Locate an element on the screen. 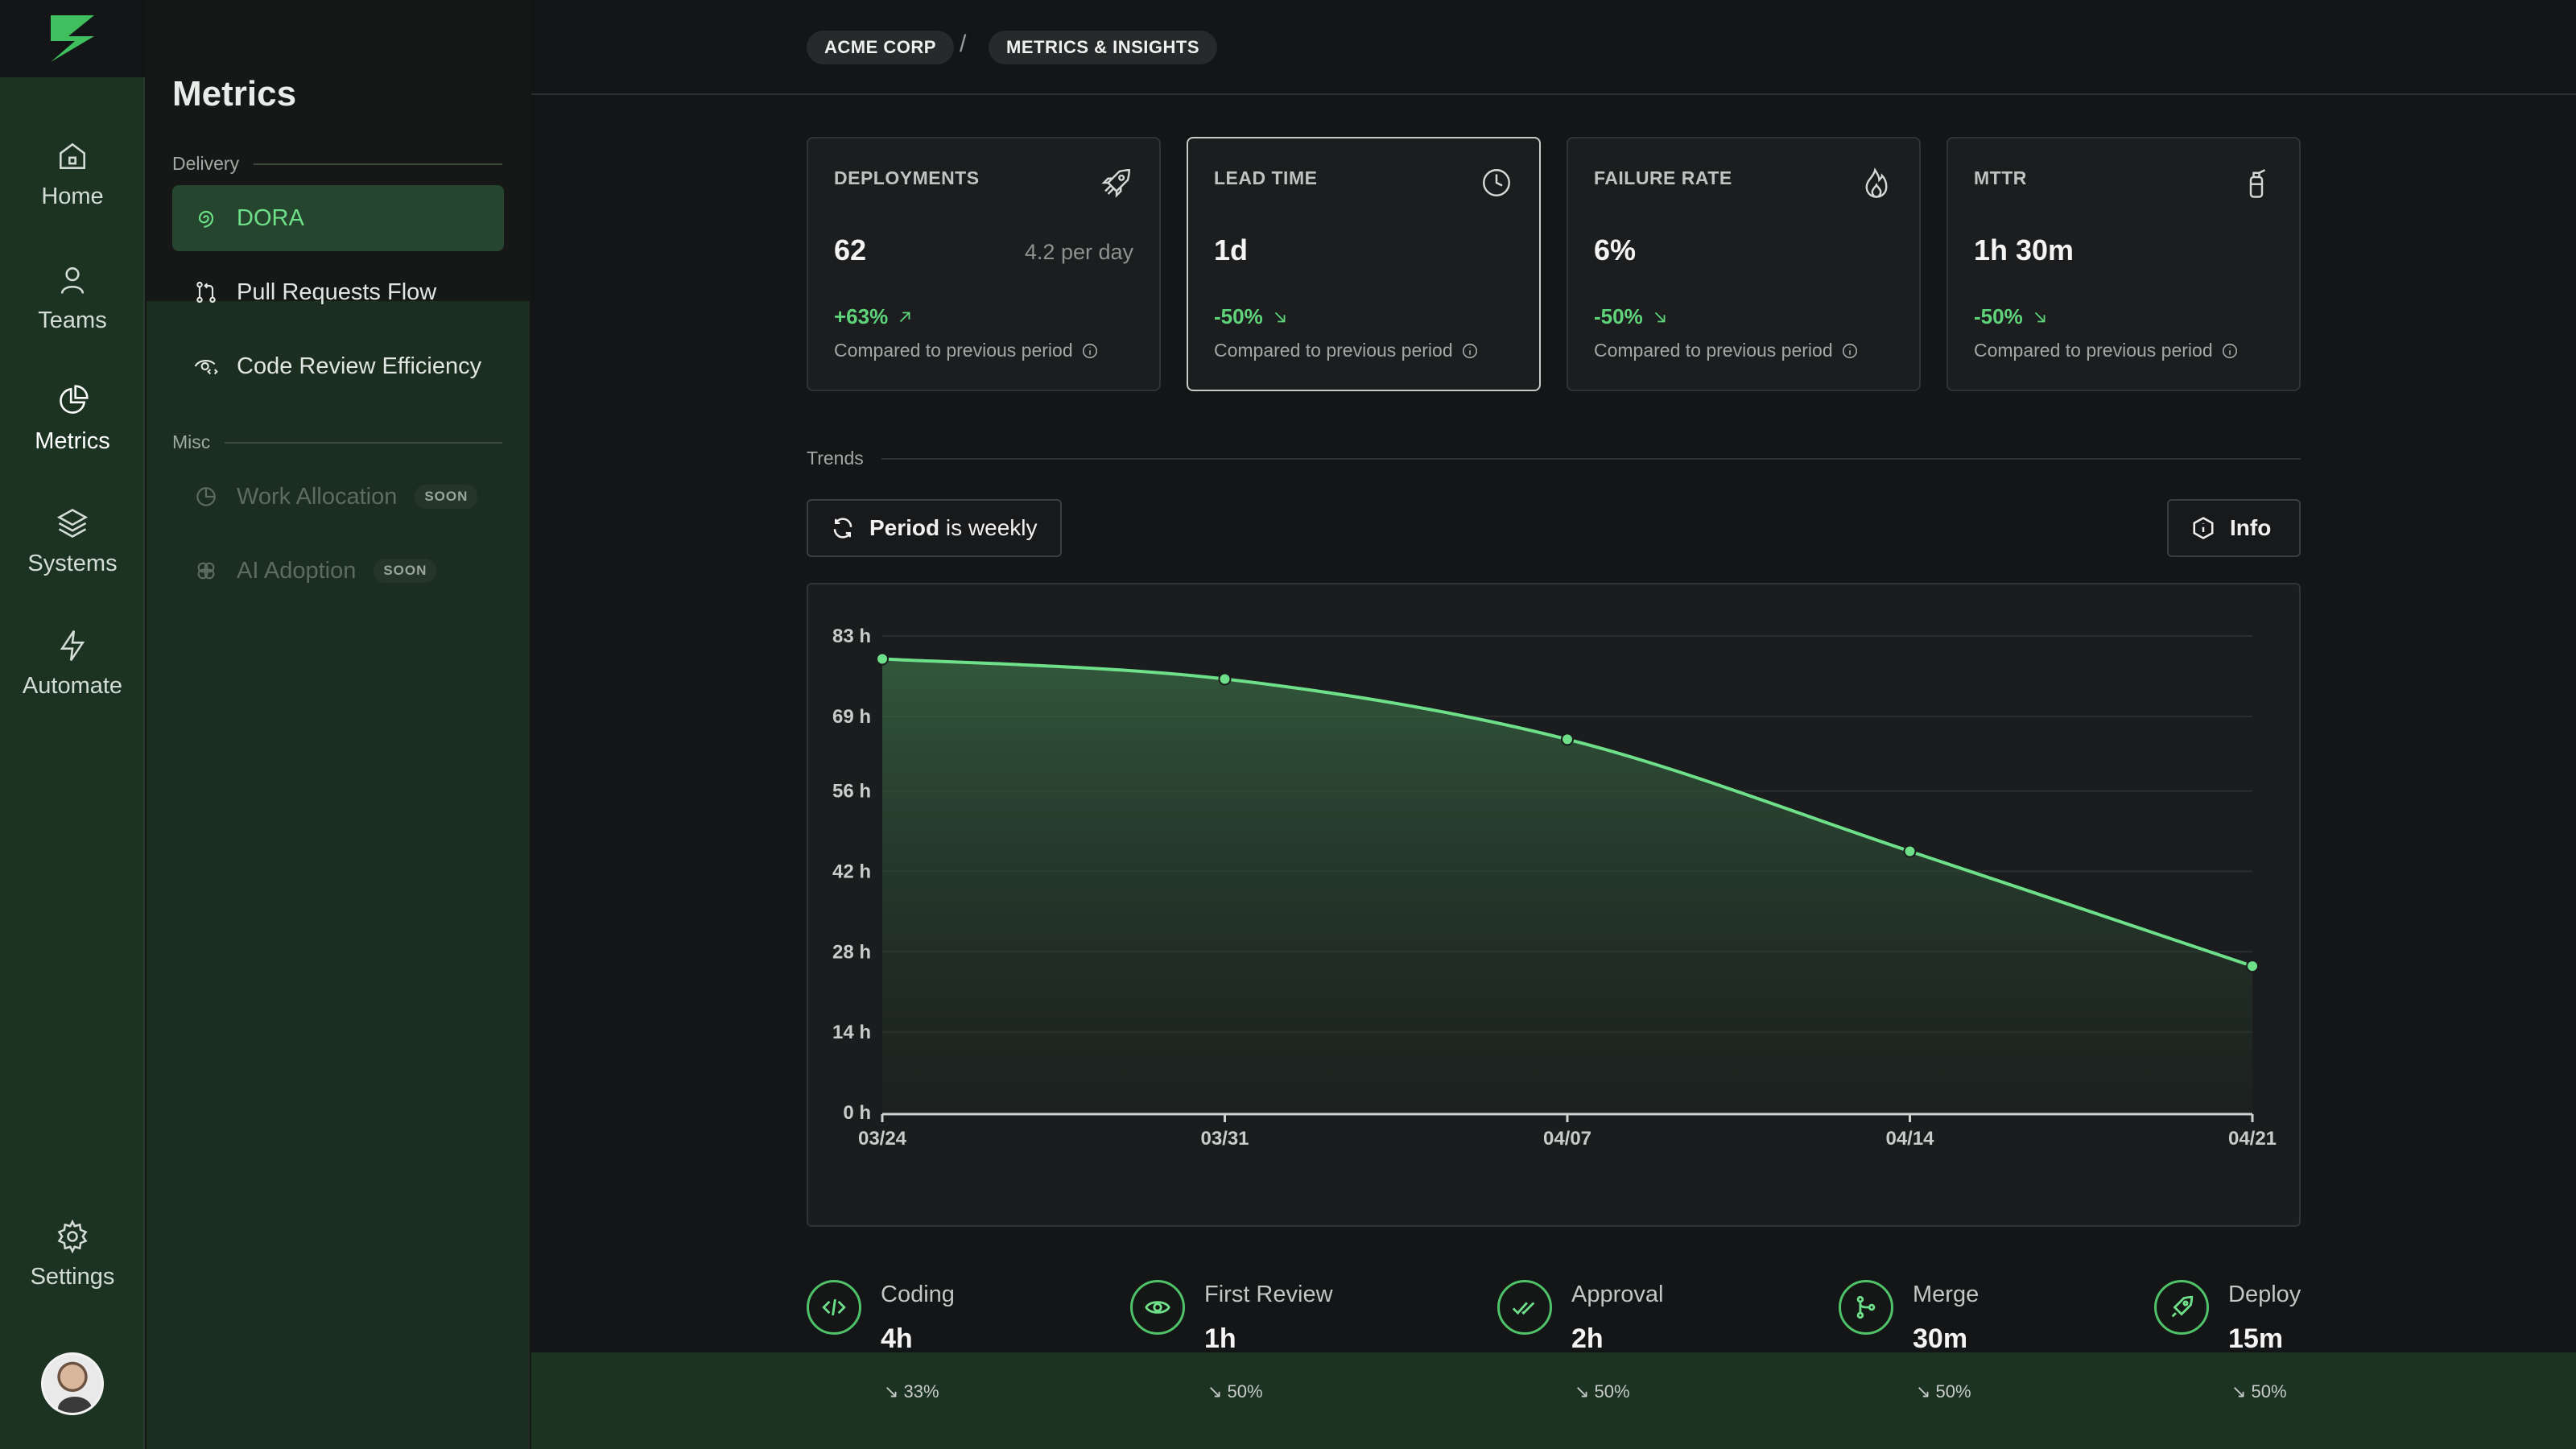 The image size is (2576, 1449). rail-item-teams: Teams is located at coordinates (72, 298).